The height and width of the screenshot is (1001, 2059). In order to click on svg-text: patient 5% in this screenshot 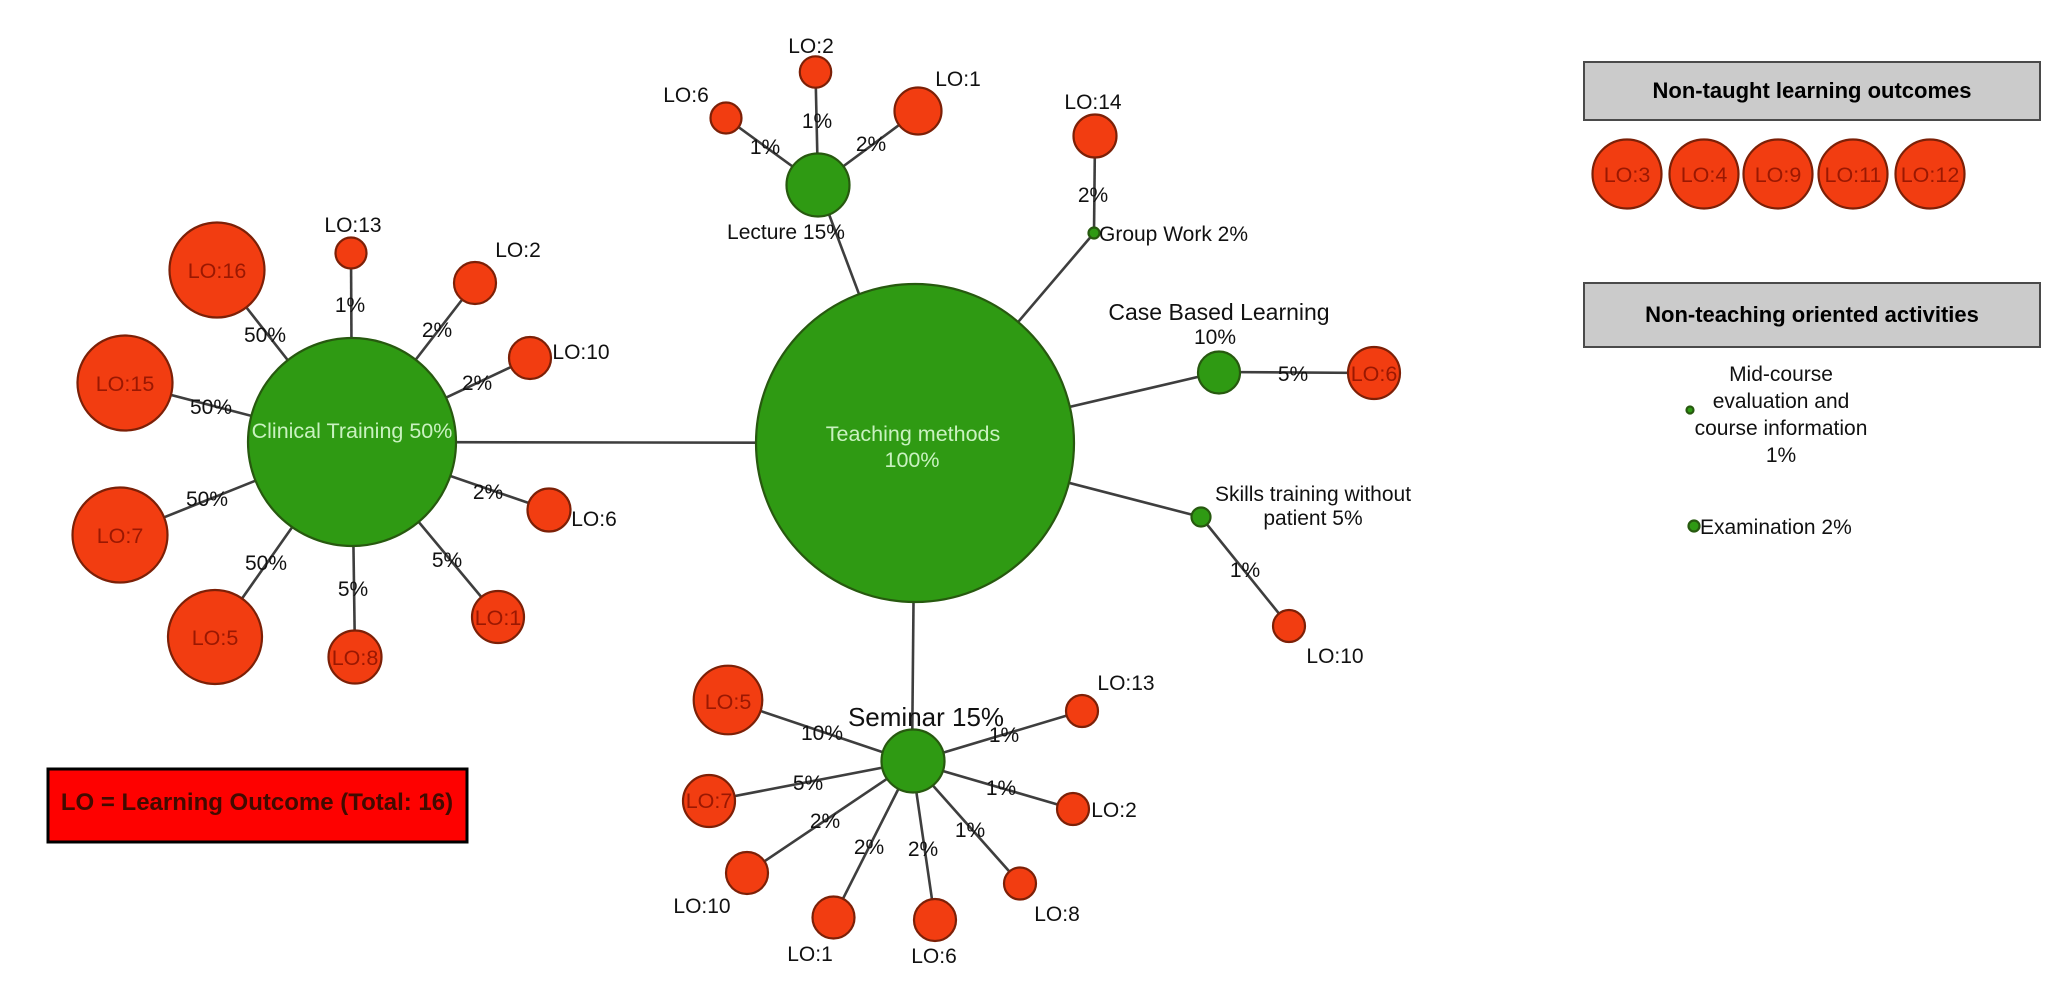, I will do `click(1312, 518)`.